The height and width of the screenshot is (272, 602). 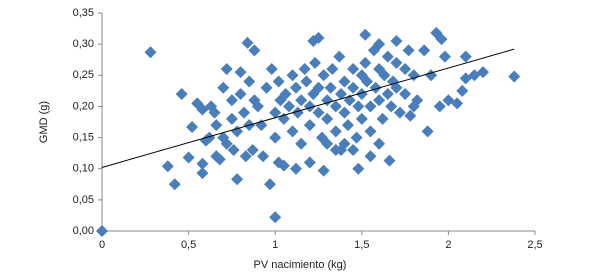 What do you see at coordinates (102, 245) in the screenshot?
I see `x-tick-label: 0` at bounding box center [102, 245].